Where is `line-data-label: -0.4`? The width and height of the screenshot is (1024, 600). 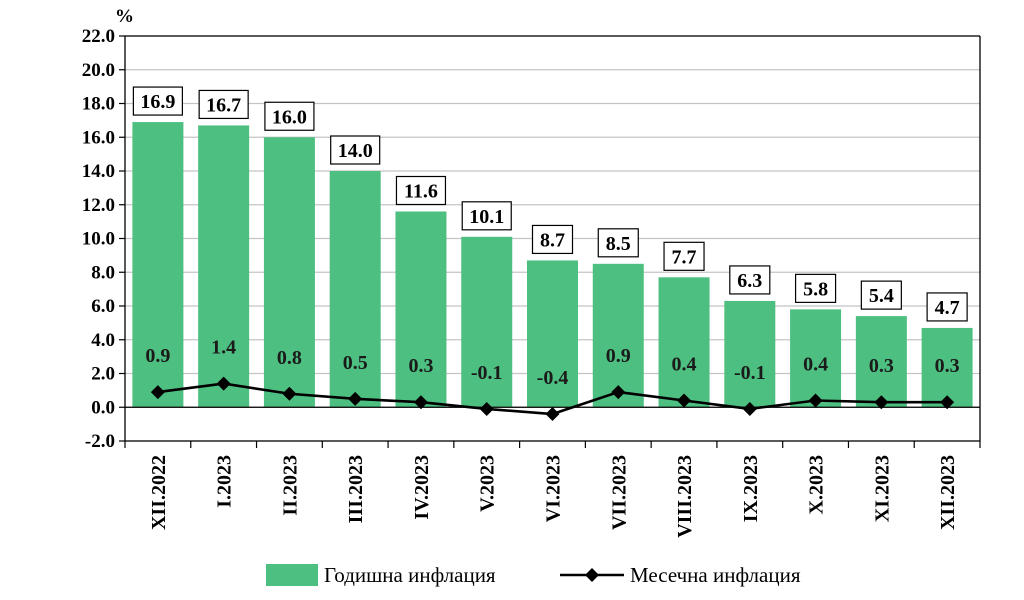 line-data-label: -0.4 is located at coordinates (553, 378).